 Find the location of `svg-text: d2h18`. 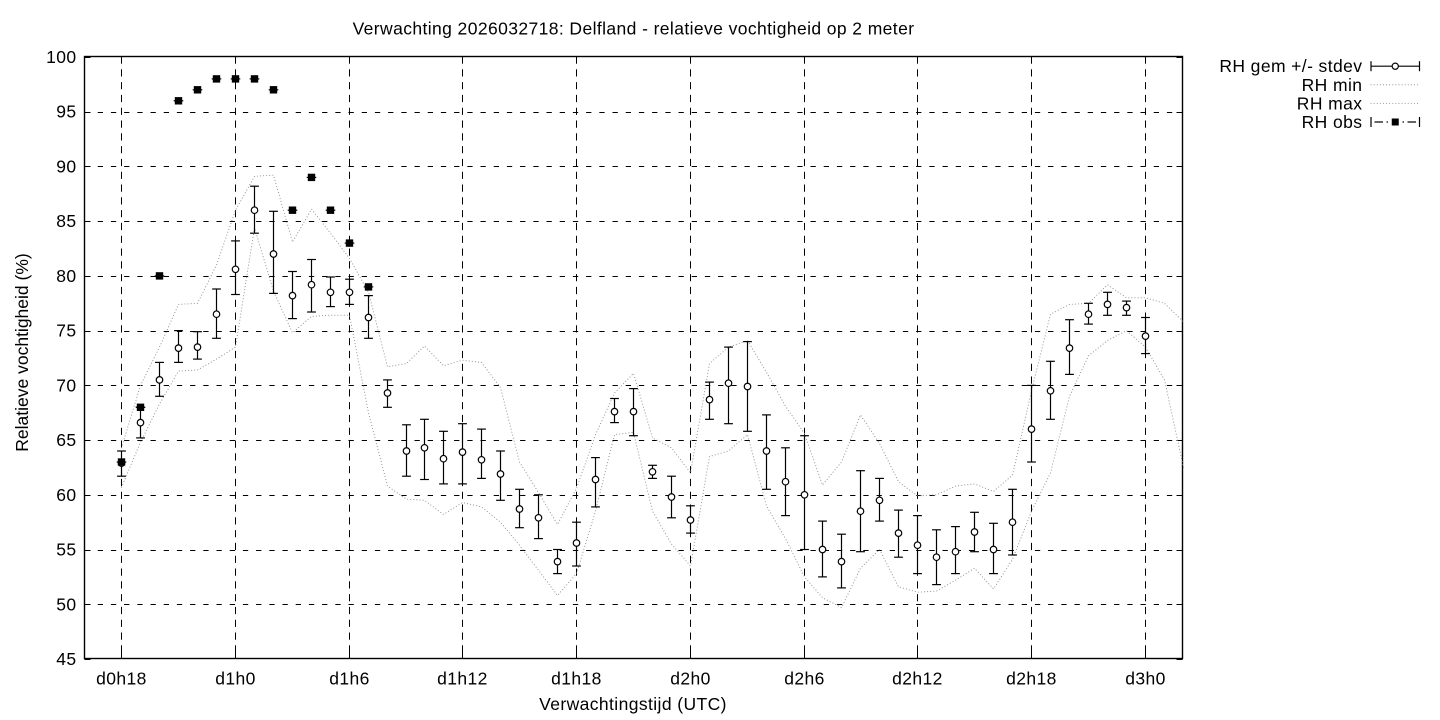

svg-text: d2h18 is located at coordinates (1031, 679).